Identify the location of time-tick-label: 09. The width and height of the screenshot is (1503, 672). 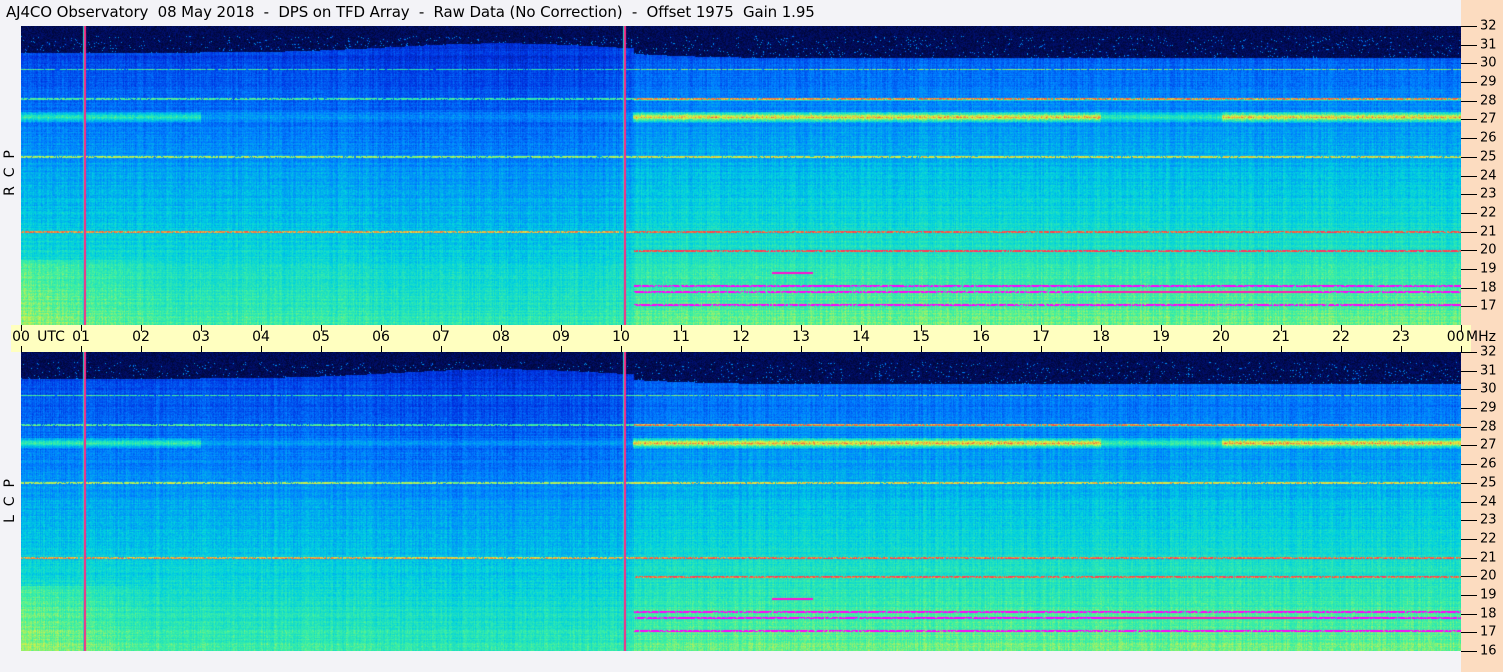
(561, 337).